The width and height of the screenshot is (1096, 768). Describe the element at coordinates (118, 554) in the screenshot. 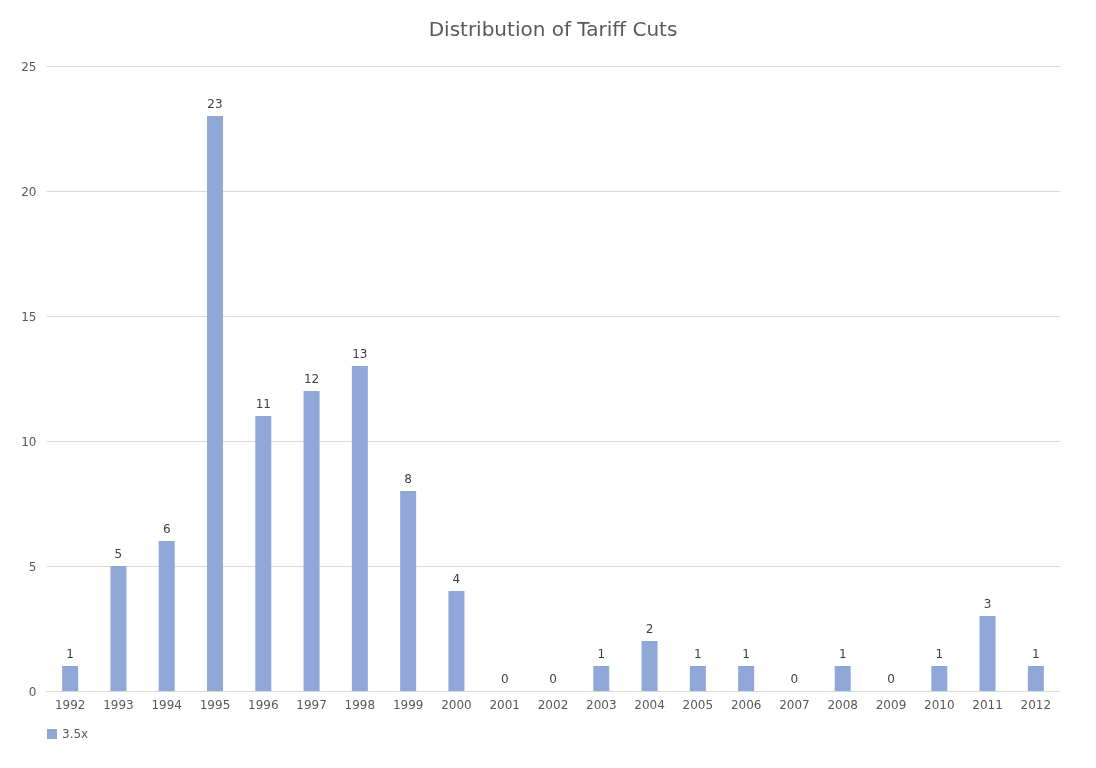

I see `data-label: 5` at that location.